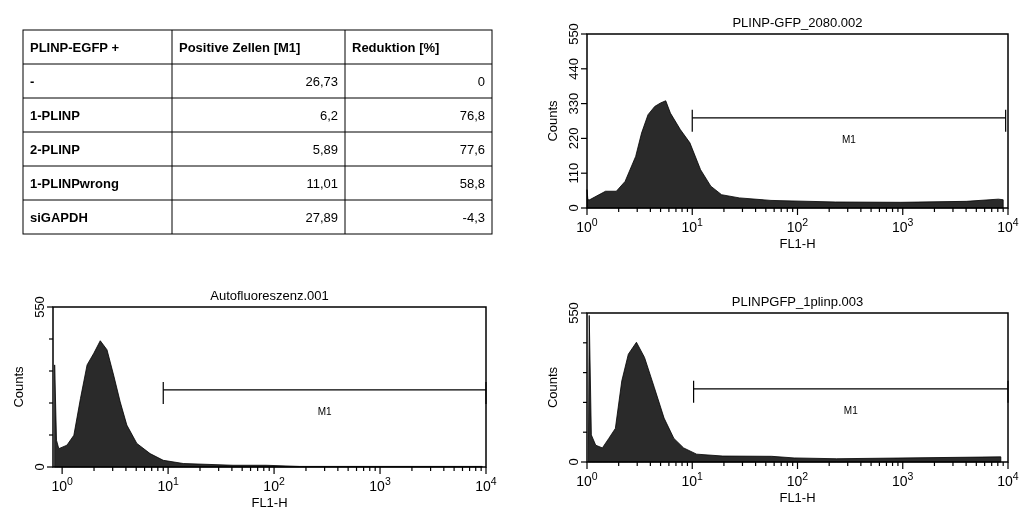 The width and height of the screenshot is (1030, 517). Describe the element at coordinates (573, 138) in the screenshot. I see `y-tick-label: 220` at that location.